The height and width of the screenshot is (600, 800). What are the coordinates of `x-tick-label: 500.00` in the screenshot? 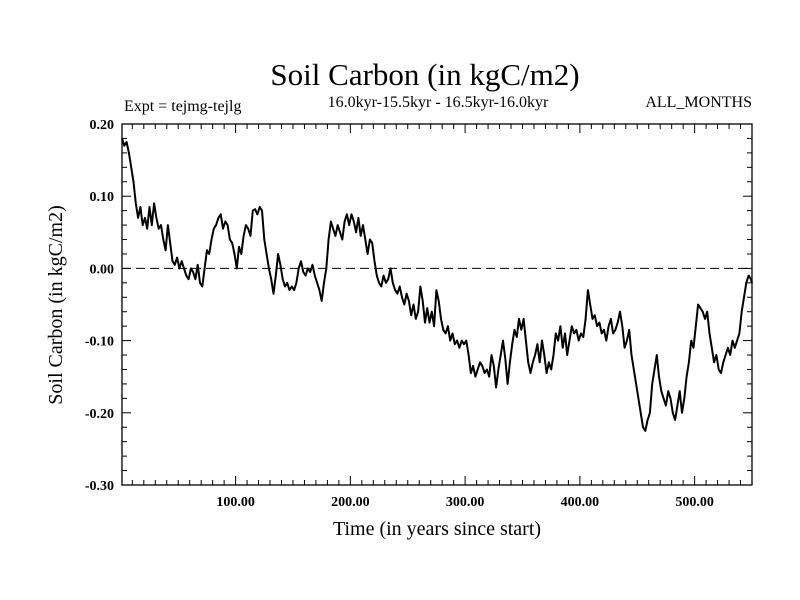 It's located at (694, 502).